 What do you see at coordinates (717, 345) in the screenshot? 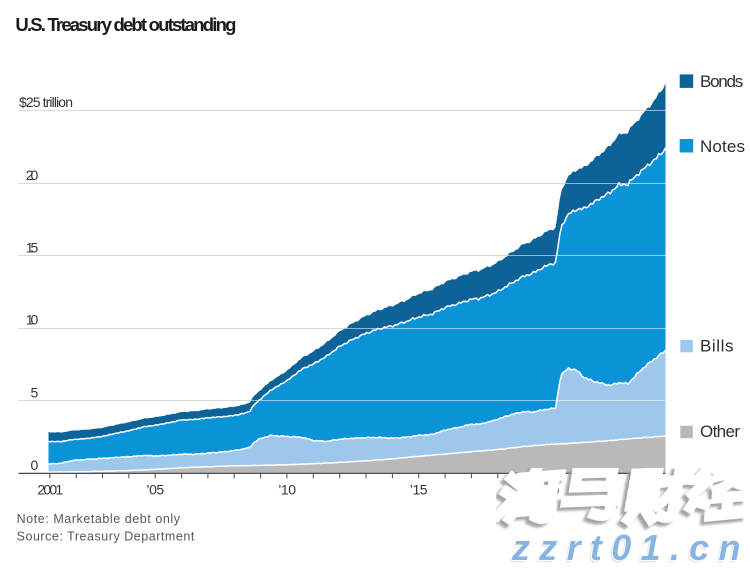
I see `svg-text: Bills` at bounding box center [717, 345].